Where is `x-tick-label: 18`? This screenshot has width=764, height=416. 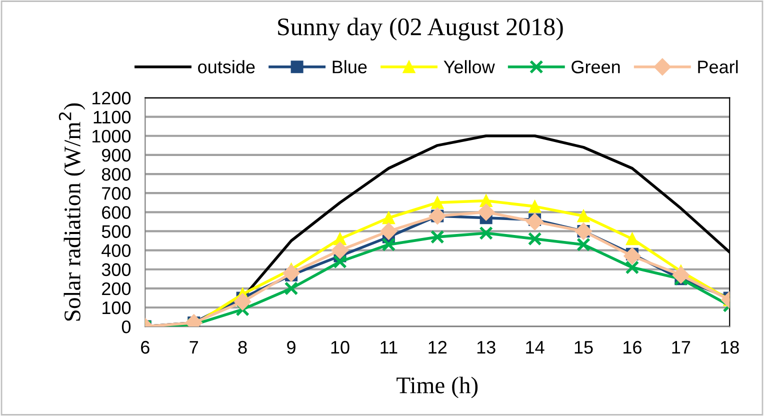
x-tick-label: 18 is located at coordinates (729, 347).